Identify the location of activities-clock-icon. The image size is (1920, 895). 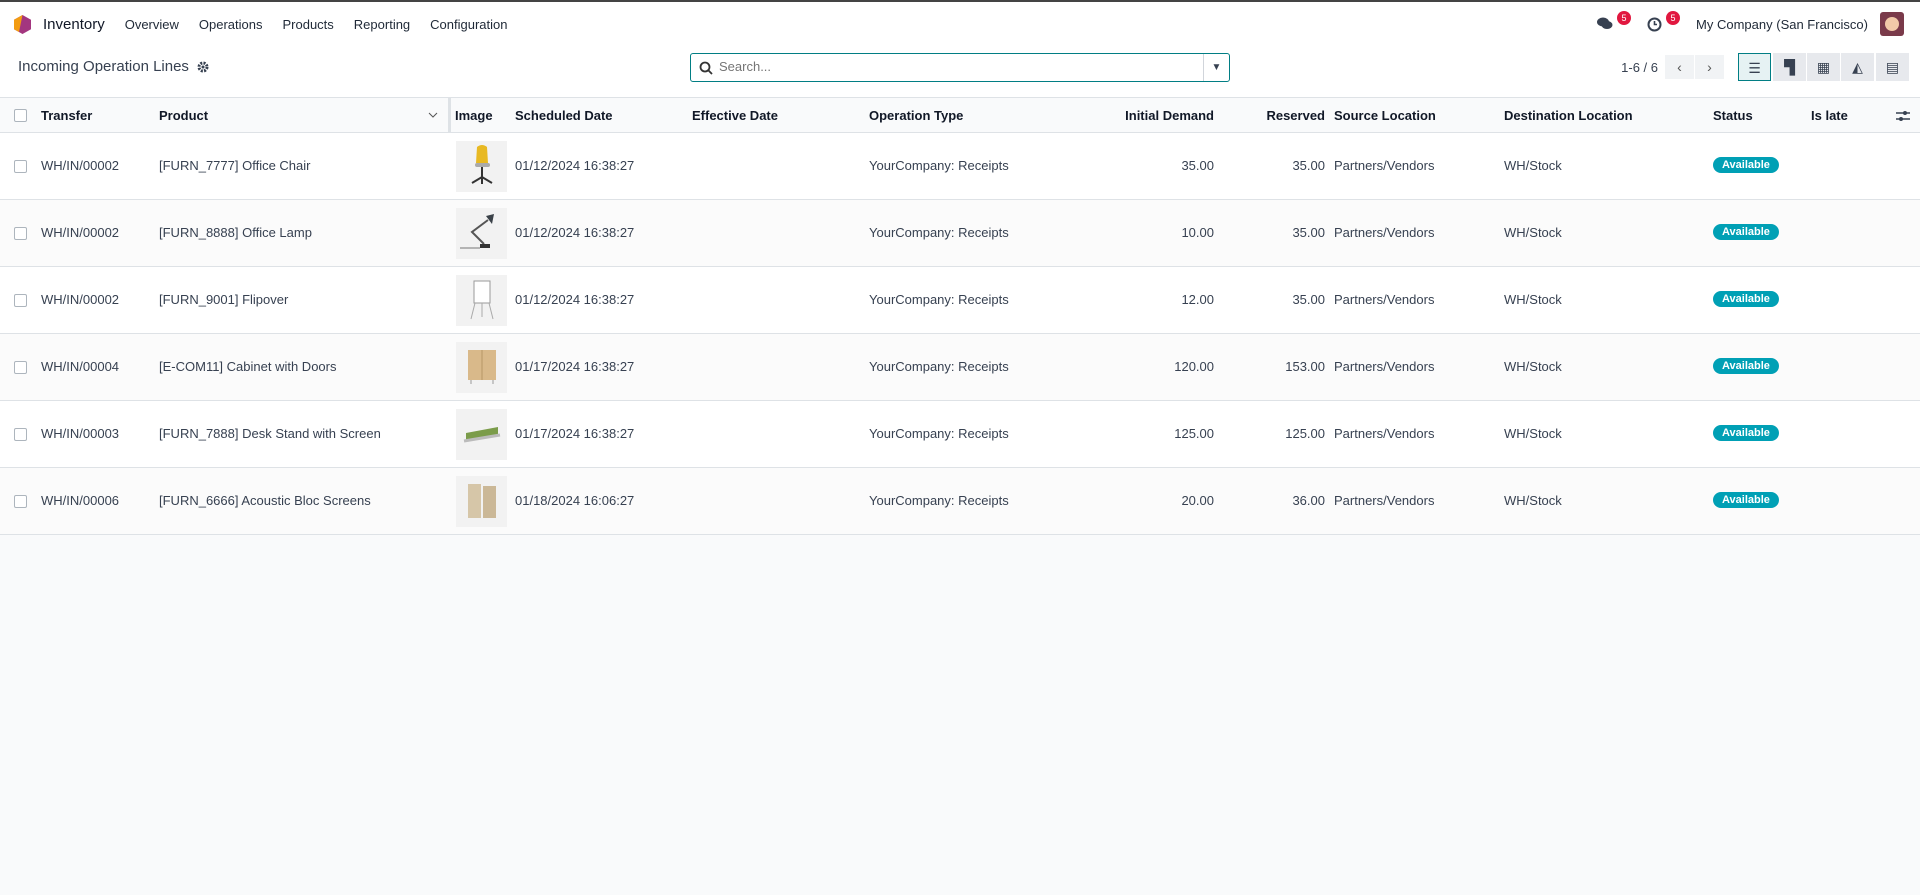
(1654, 24).